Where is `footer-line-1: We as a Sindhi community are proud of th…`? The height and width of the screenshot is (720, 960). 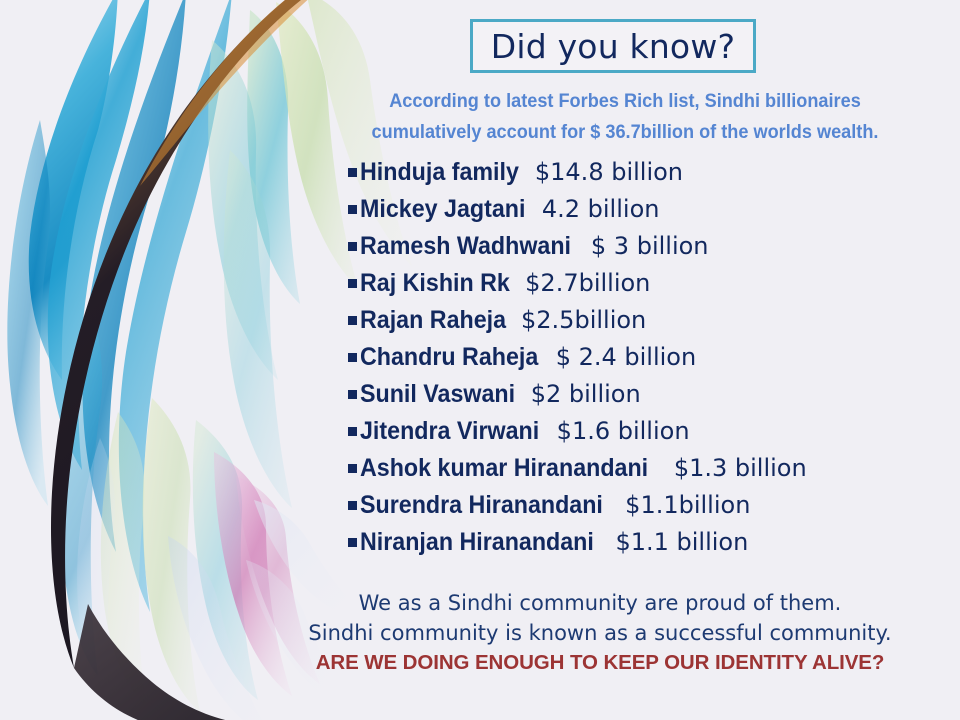 footer-line-1: We as a Sindhi community are proud of th… is located at coordinates (600, 603).